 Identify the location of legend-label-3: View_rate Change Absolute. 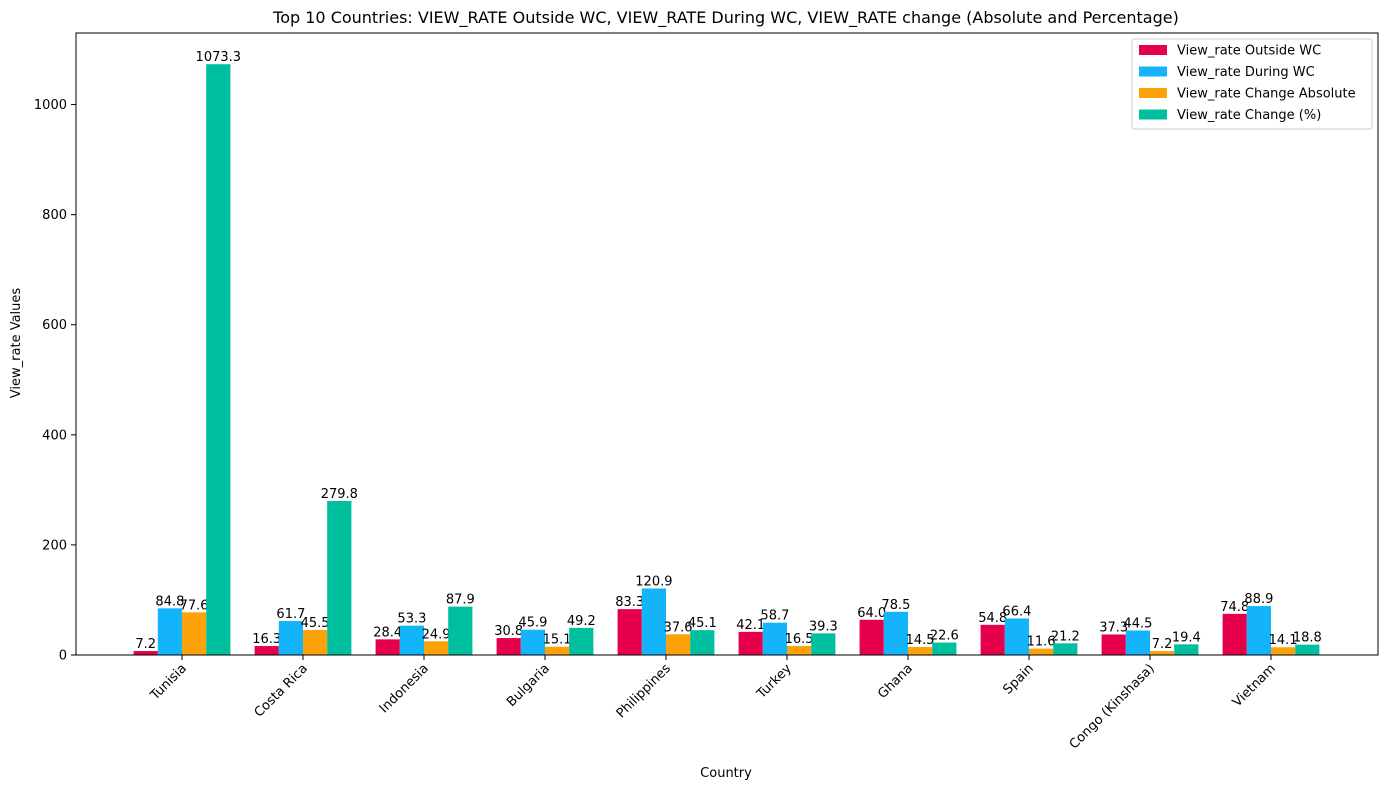
(1266, 94).